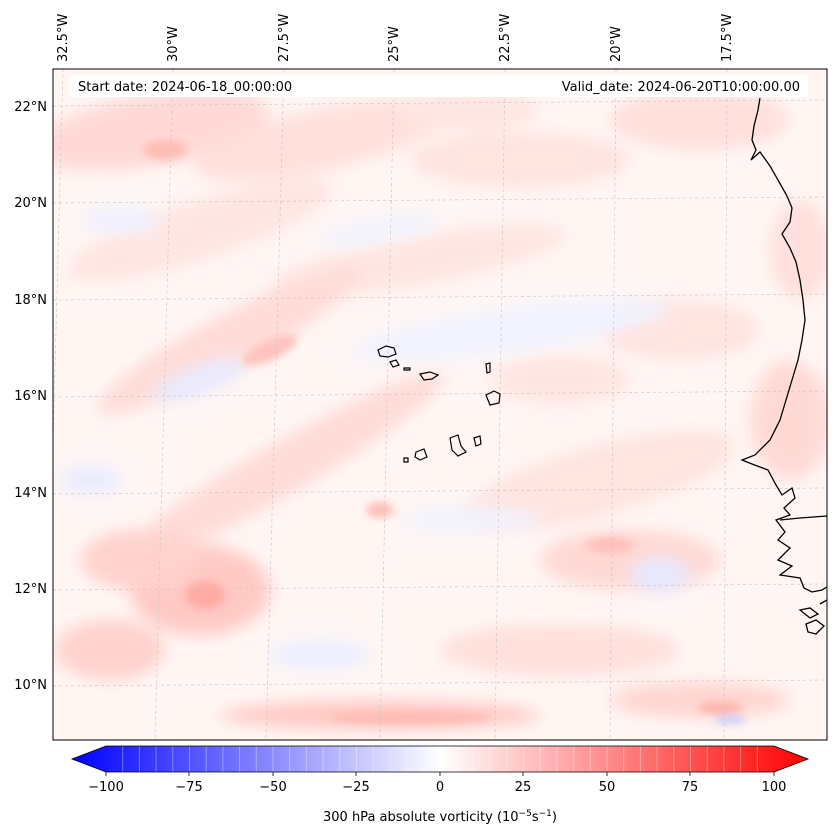  What do you see at coordinates (774, 787) in the screenshot?
I see `colorbar-tick-label: 100` at bounding box center [774, 787].